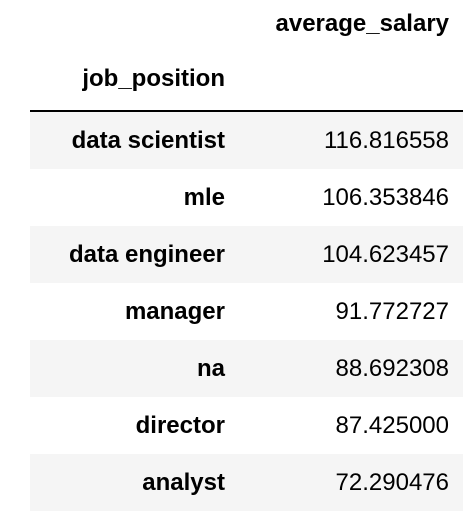 This screenshot has height=524, width=465. What do you see at coordinates (362, 23) in the screenshot?
I see `column-header-average-salary: average_salary` at bounding box center [362, 23].